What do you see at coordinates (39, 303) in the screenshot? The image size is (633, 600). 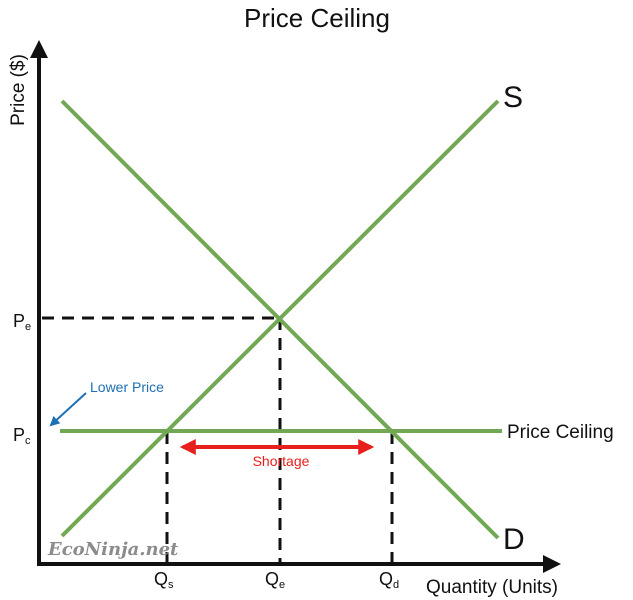 I see `y-axis` at bounding box center [39, 303].